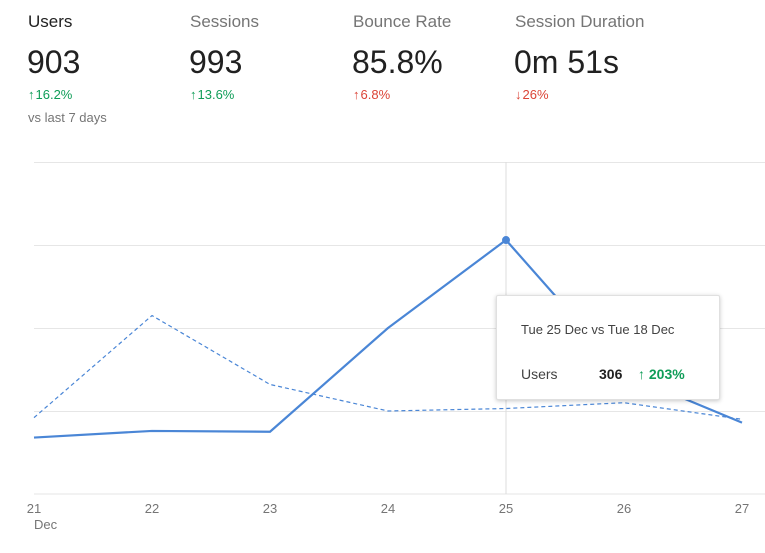  What do you see at coordinates (216, 94) in the screenshot?
I see `metric-delta-value: 13.6%` at bounding box center [216, 94].